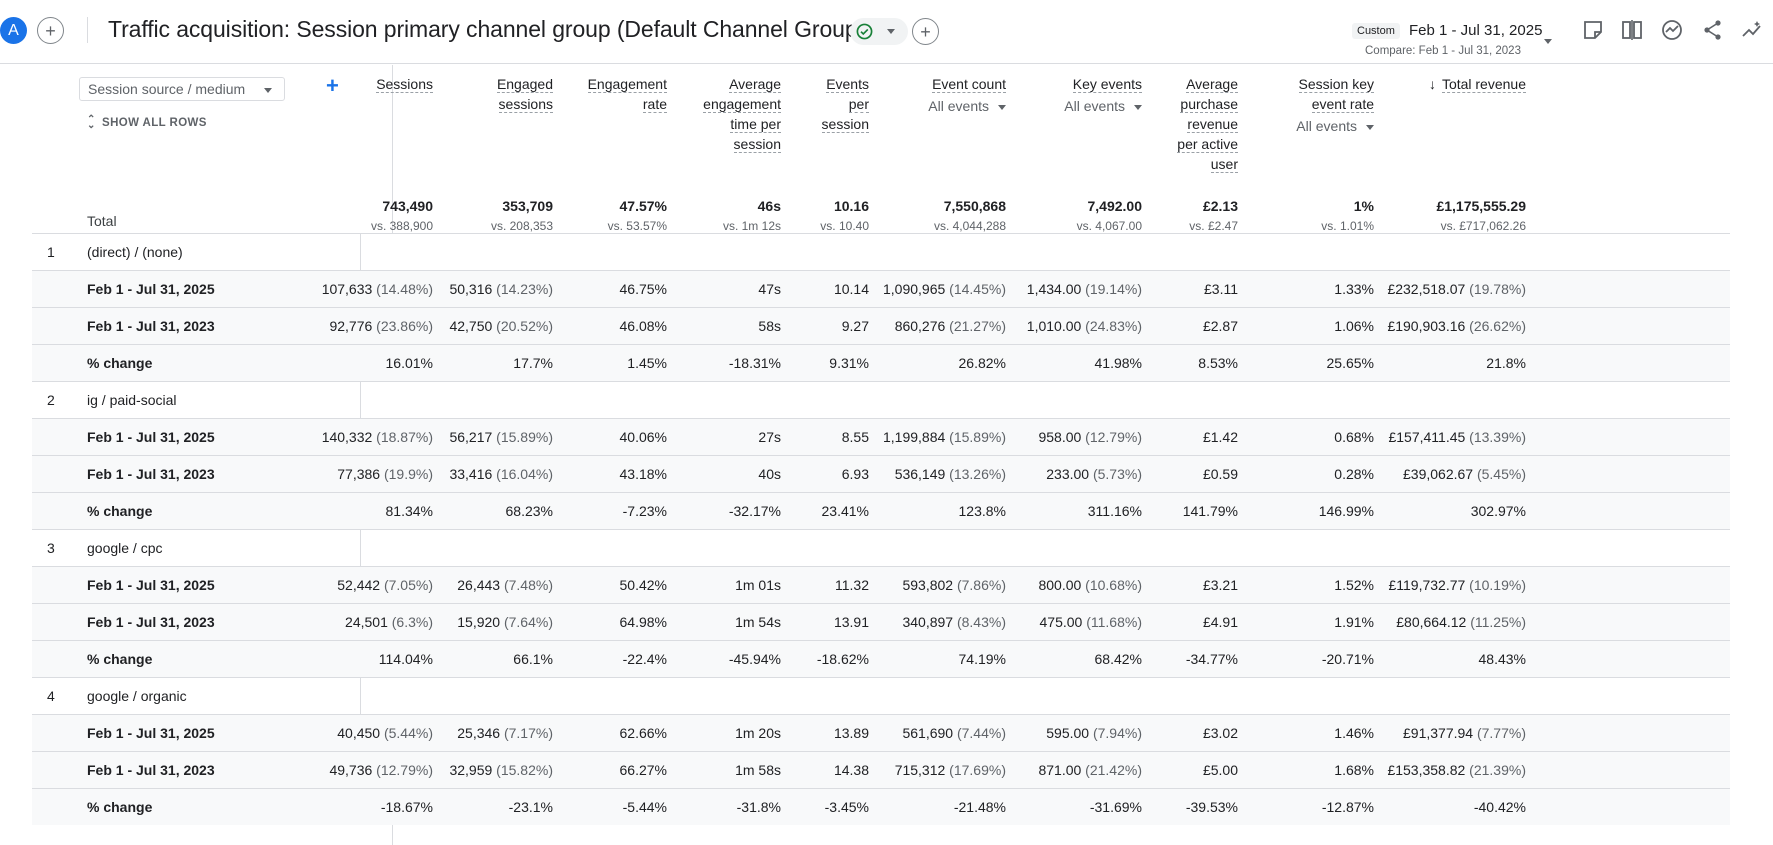  I want to click on table-cell: 46.08%, so click(643, 326).